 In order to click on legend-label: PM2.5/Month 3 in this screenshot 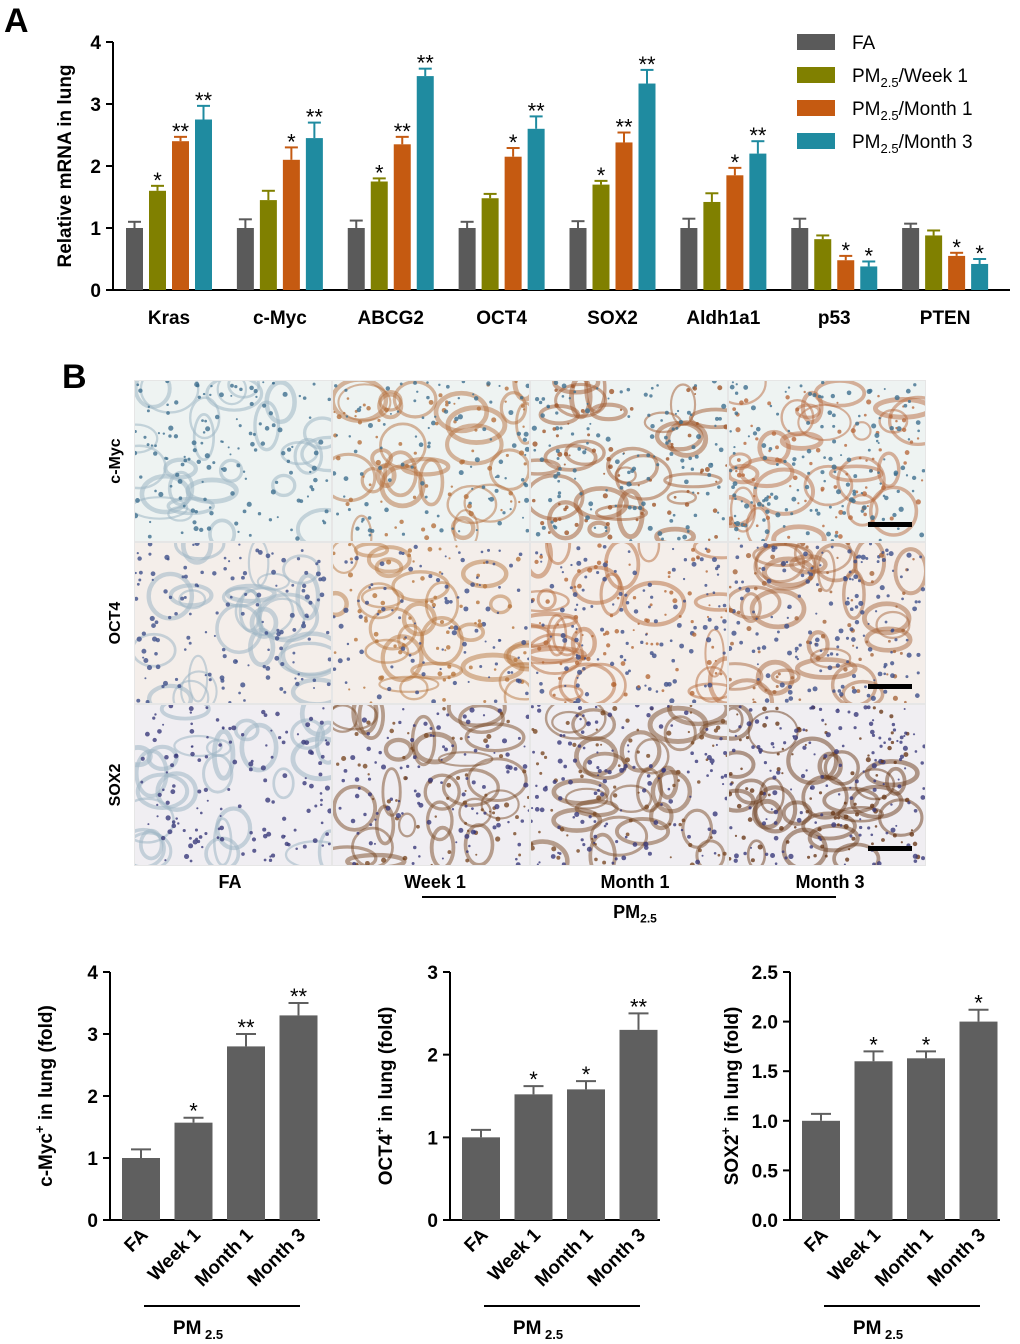, I will do `click(912, 144)`.